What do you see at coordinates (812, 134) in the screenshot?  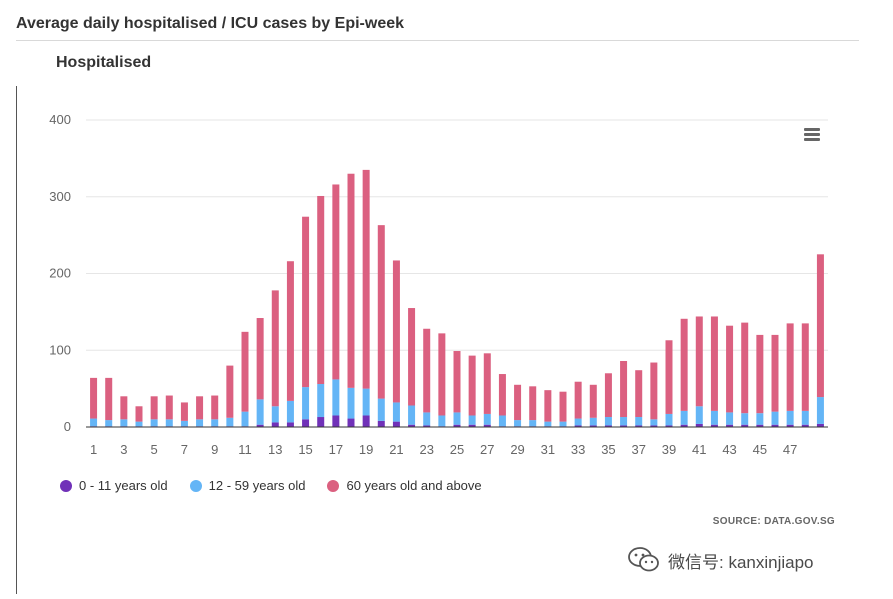 I see `chart-menu-icon` at bounding box center [812, 134].